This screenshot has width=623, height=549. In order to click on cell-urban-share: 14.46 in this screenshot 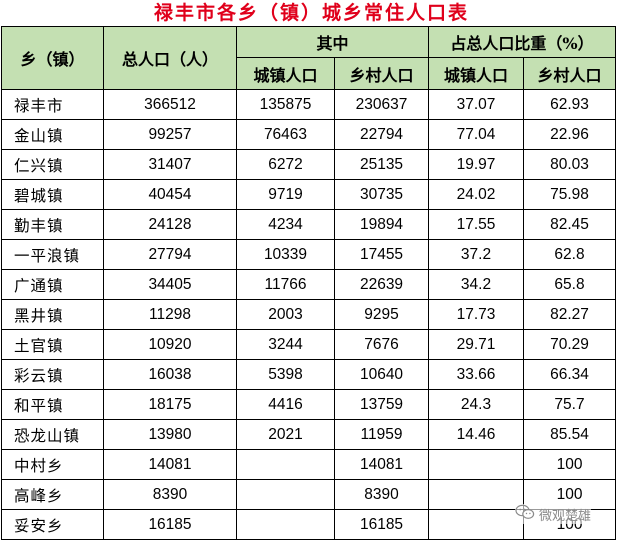, I will do `click(476, 434)`.